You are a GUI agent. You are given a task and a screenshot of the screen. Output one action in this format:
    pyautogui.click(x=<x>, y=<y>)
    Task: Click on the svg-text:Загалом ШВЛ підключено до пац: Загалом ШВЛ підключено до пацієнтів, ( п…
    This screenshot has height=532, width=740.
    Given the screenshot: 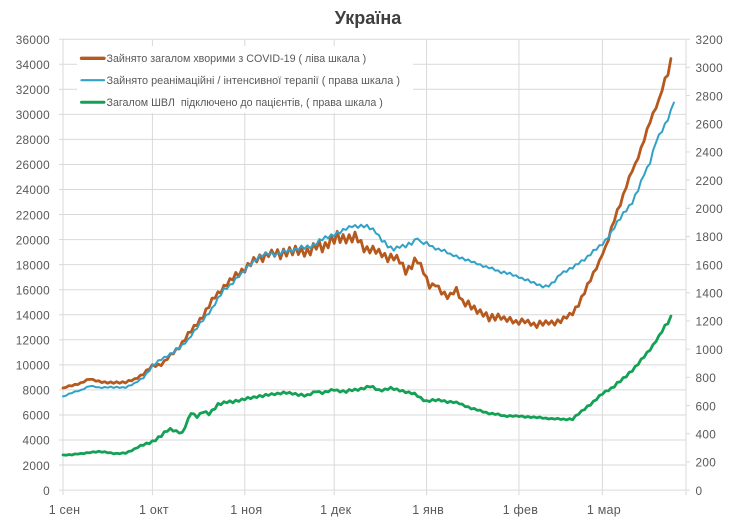 What is the action you would take?
    pyautogui.click(x=245, y=103)
    